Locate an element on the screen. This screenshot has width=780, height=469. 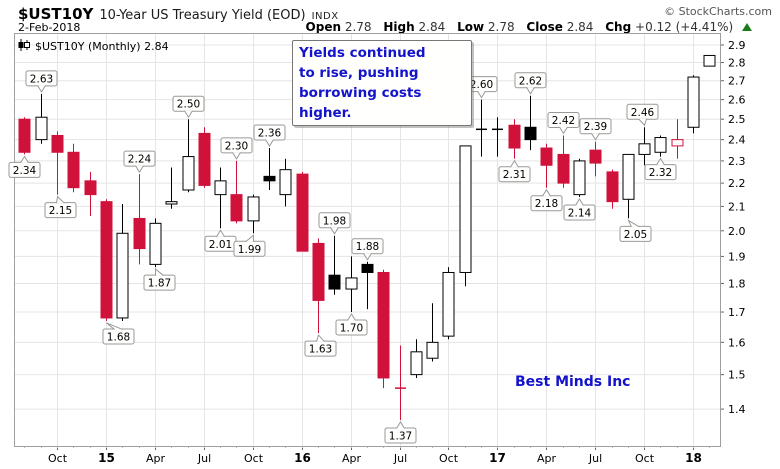
svg-text: 2.42 is located at coordinates (563, 121).